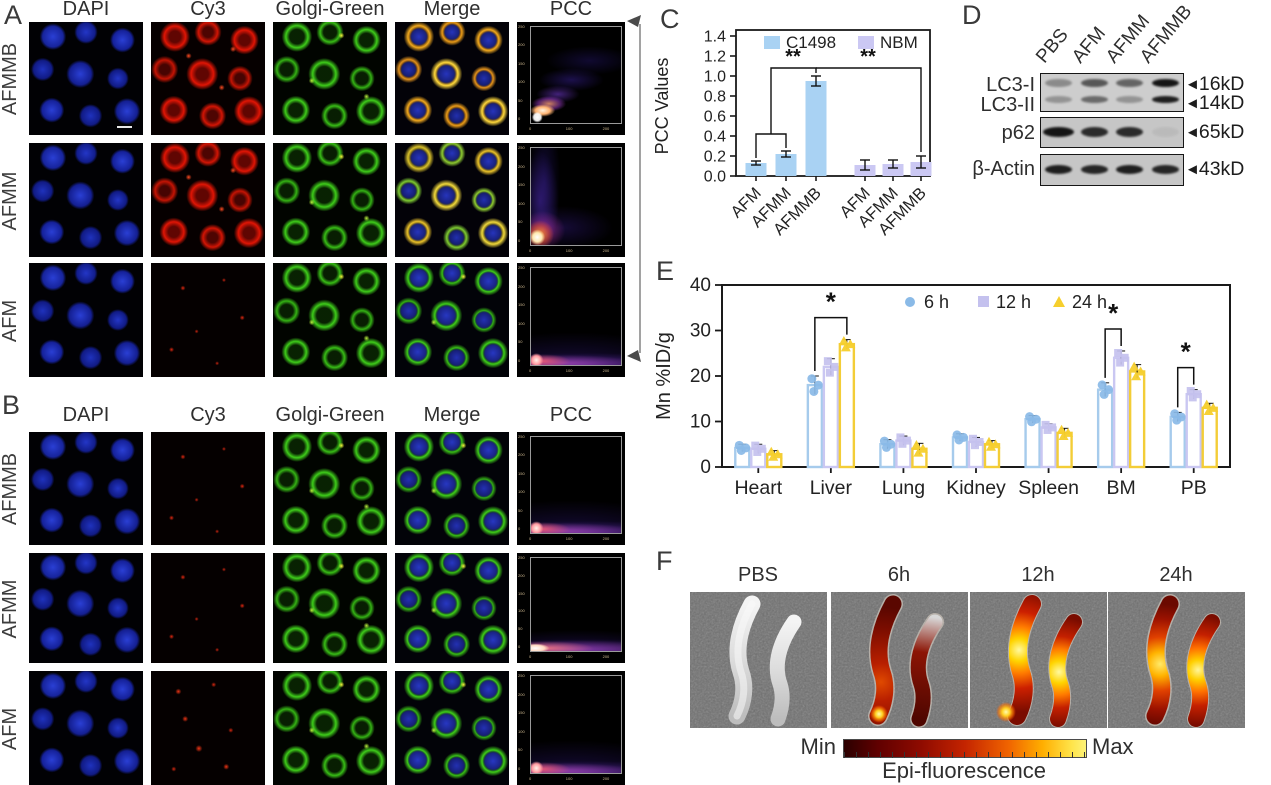 The width and height of the screenshot is (1271, 785). I want to click on chart-e-bar-12 h-Liver, so click(831, 417).